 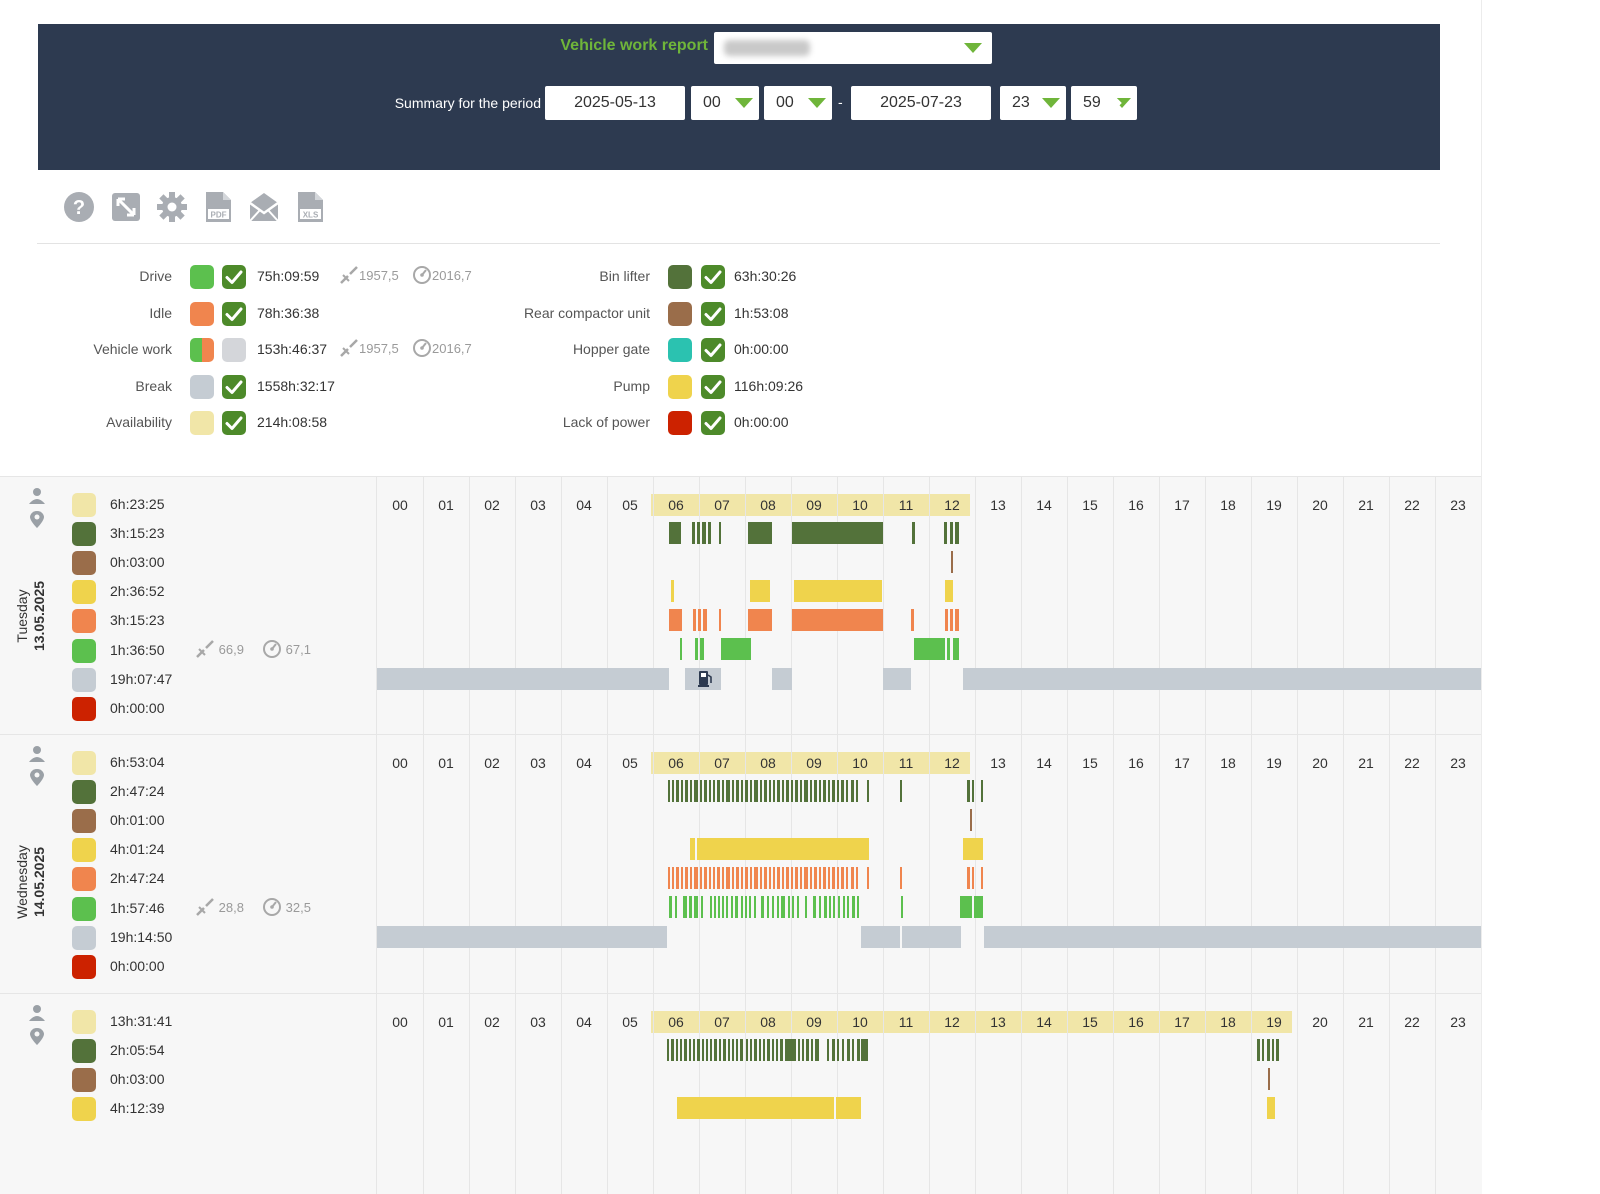 I want to click on date-to-input: 2025-07-23, so click(x=921, y=103).